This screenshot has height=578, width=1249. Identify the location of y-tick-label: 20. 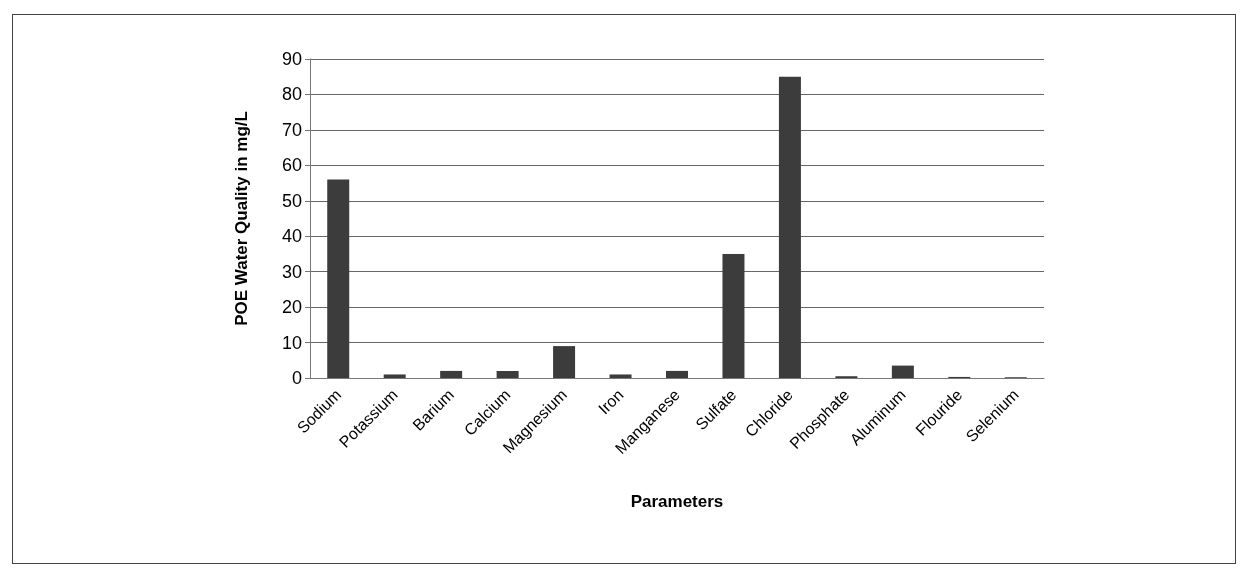
(291, 307).